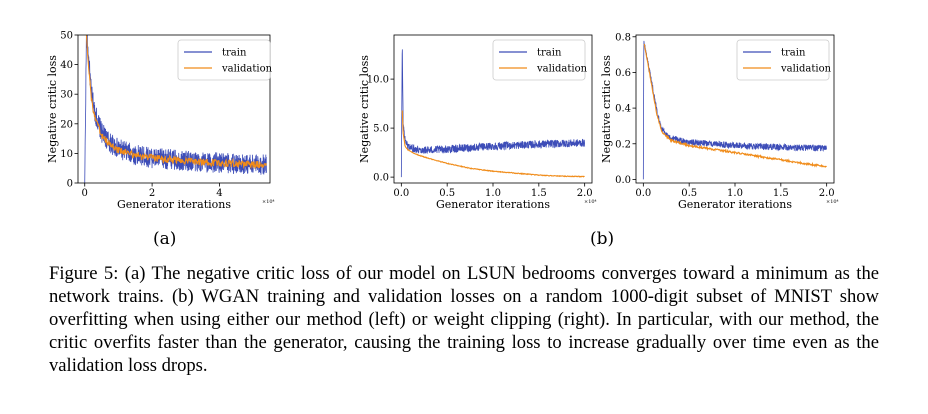 This screenshot has width=928, height=414. Describe the element at coordinates (66, 95) in the screenshot. I see `y-tick-label: 30` at that location.